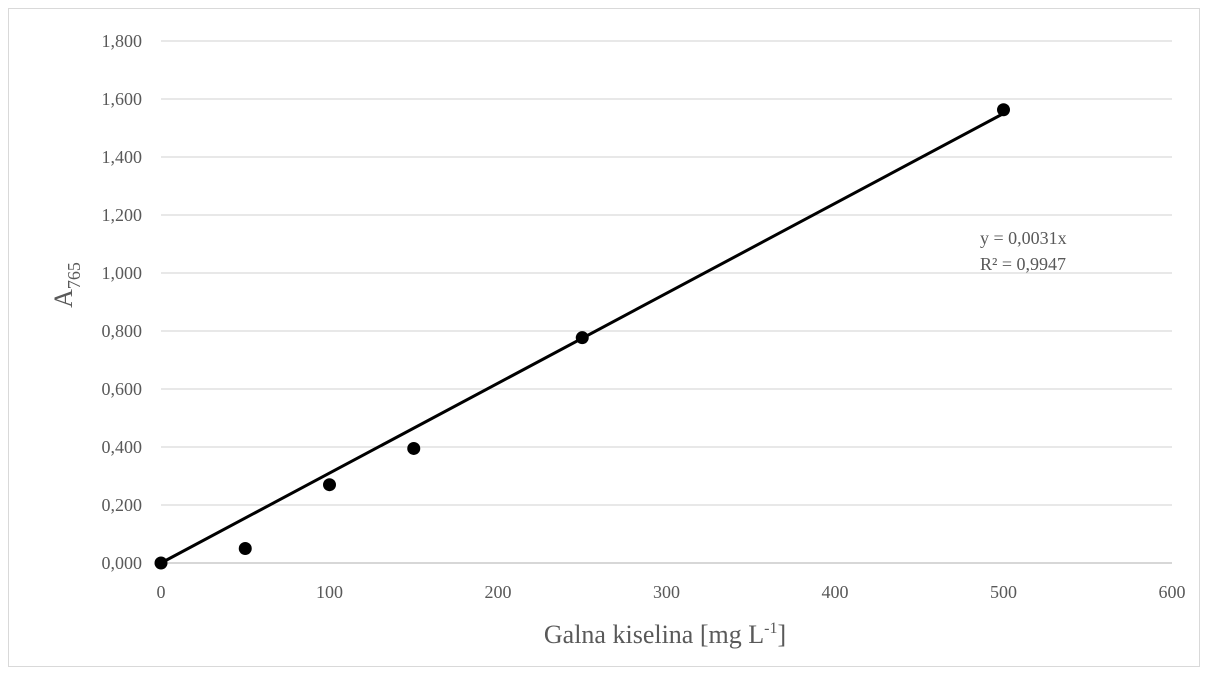 Image resolution: width=1208 pixels, height=675 pixels. I want to click on y-tick-label-8: 1,600, so click(122, 99).